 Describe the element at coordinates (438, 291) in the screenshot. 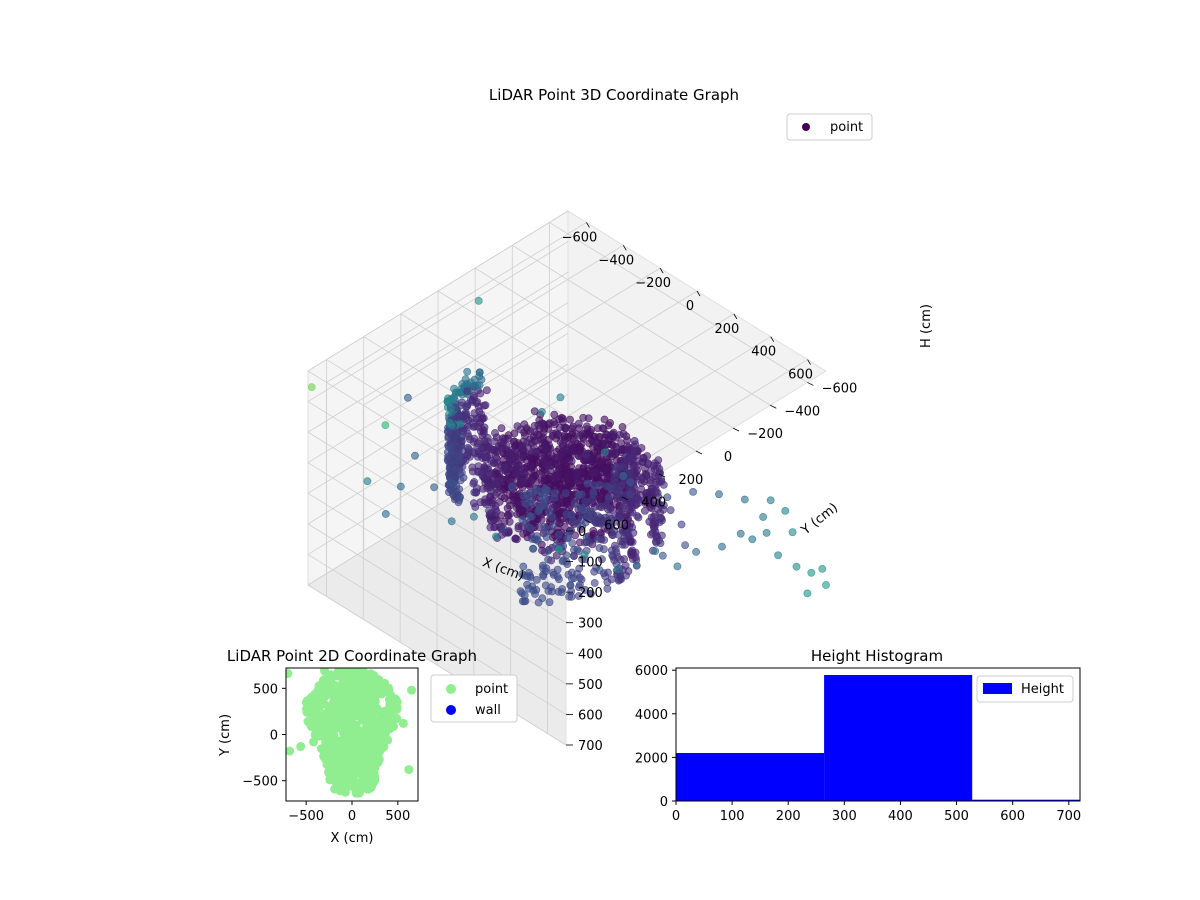

I see `grid-line-z-side` at that location.